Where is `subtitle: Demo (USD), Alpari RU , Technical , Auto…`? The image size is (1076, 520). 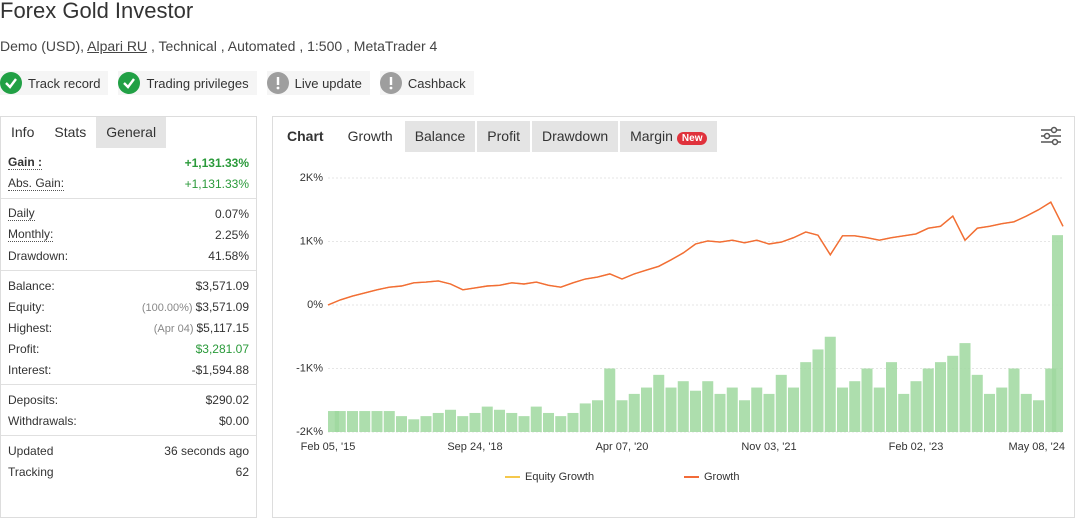 subtitle: Demo (USD), Alpari RU , Technical , Auto… is located at coordinates (218, 46).